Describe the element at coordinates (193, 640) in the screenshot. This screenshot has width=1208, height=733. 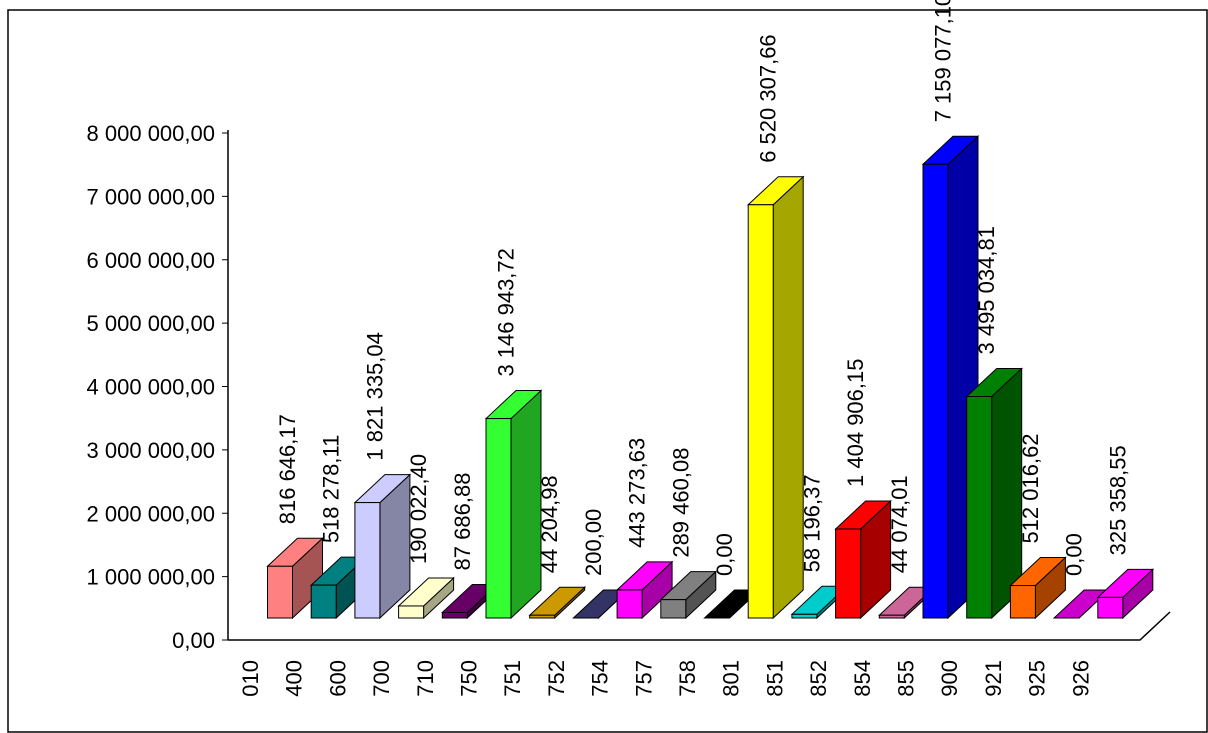
I see `y-tick-label: 0,00` at that location.